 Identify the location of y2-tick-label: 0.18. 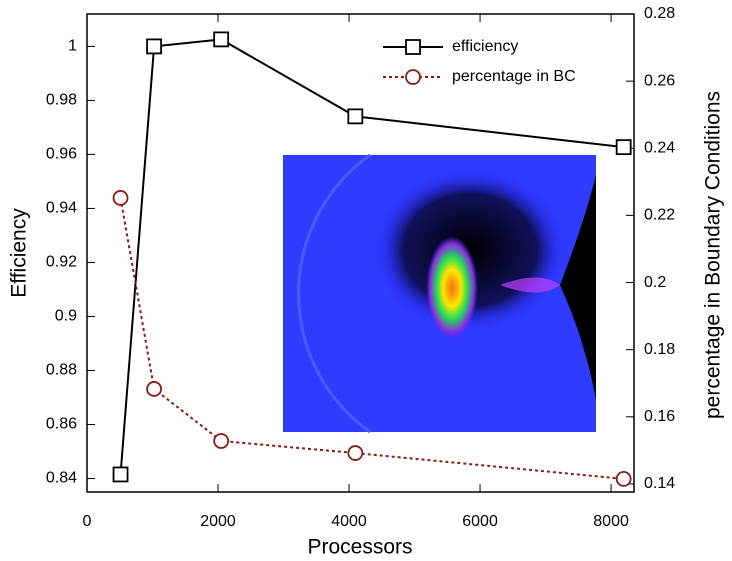
(659, 349).